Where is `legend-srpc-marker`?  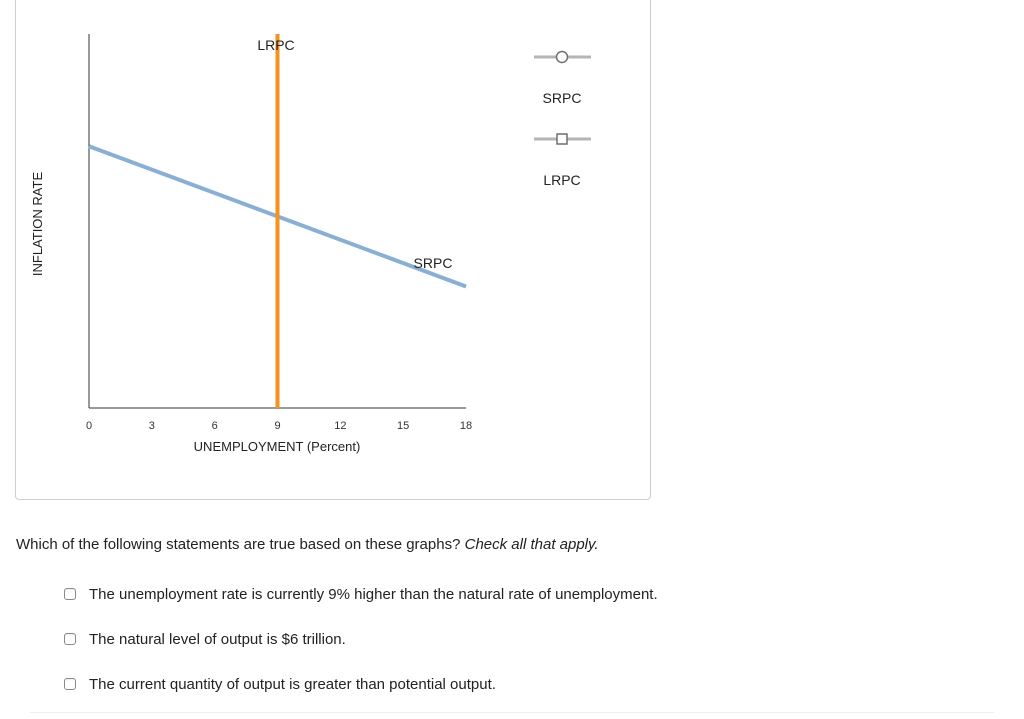 legend-srpc-marker is located at coordinates (562, 57).